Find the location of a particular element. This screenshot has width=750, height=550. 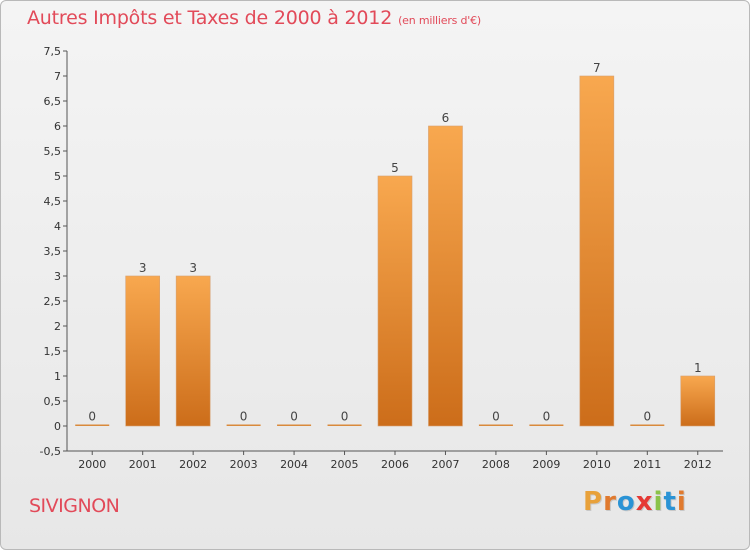

value-label-2008: 0 is located at coordinates (496, 417).